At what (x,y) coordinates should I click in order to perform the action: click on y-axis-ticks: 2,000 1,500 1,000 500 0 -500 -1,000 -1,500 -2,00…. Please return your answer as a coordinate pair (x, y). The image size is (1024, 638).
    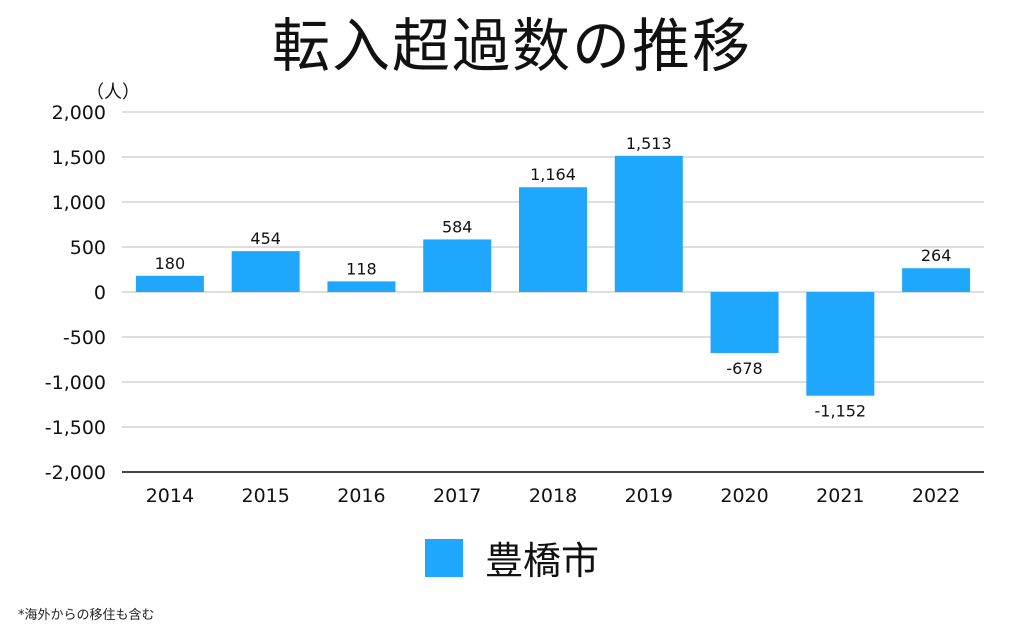
    Looking at the image, I should click on (75, 293).